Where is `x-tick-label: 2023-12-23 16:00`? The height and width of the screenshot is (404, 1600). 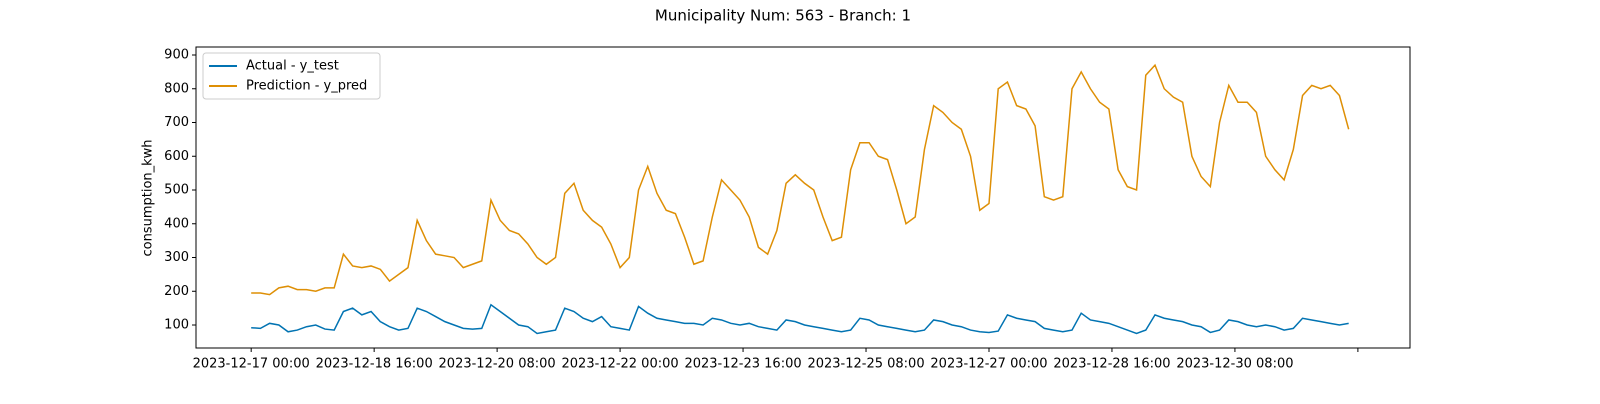
x-tick-label: 2023-12-23 16:00 is located at coordinates (742, 364).